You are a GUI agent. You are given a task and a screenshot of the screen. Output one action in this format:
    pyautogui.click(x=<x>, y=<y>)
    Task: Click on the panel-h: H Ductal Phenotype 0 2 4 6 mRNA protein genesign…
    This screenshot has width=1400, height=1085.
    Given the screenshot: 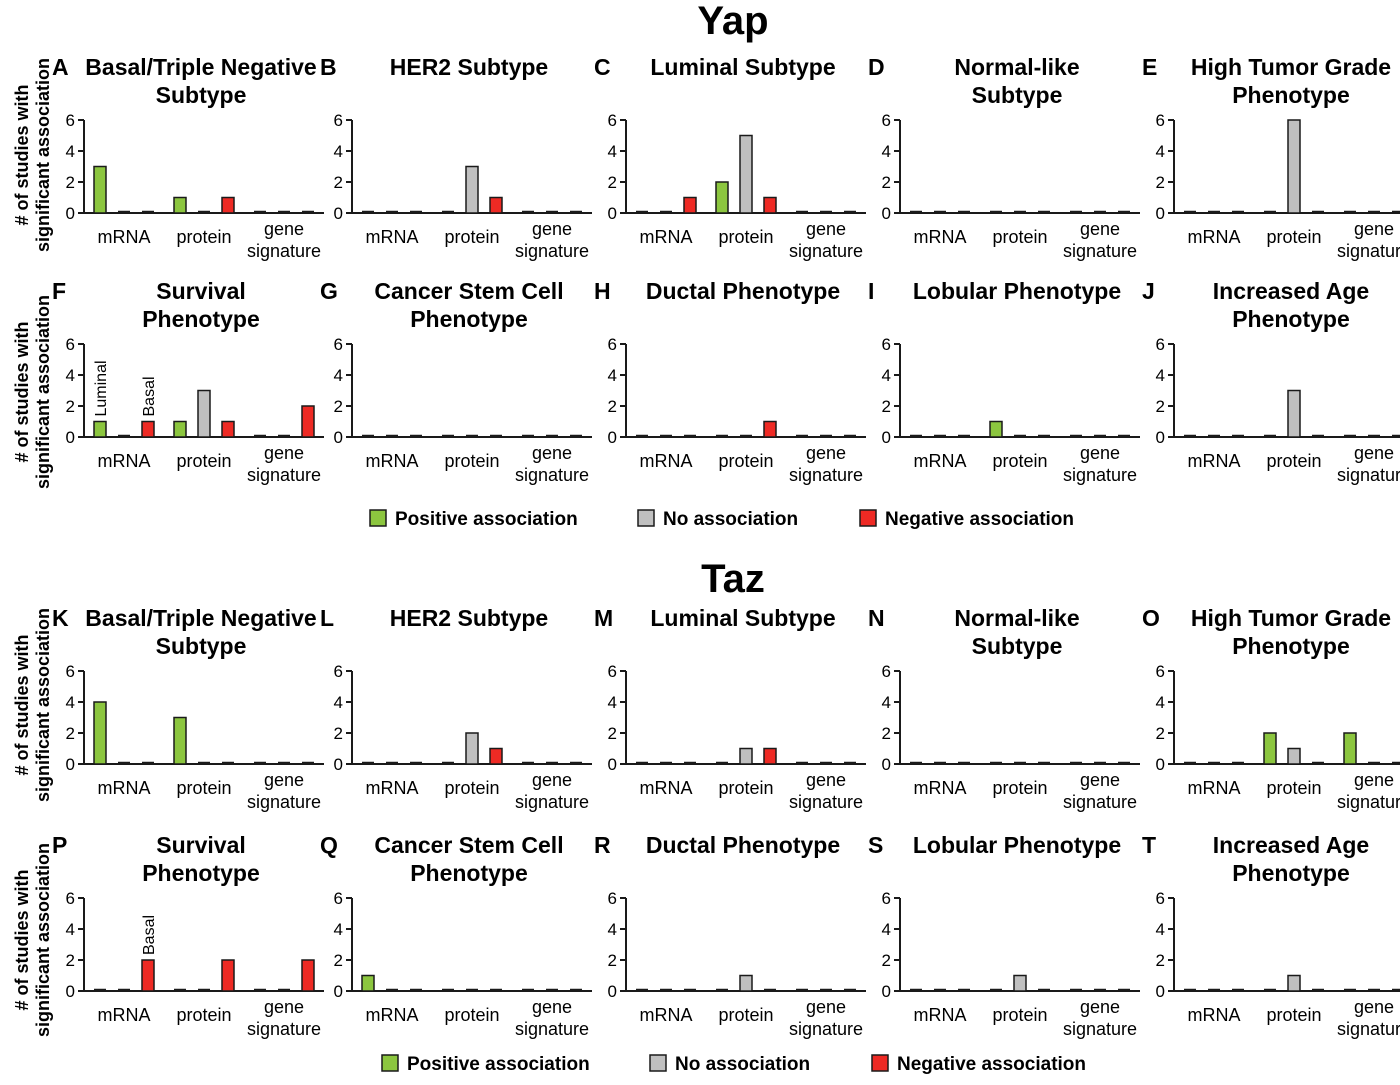 What is the action you would take?
    pyautogui.click(x=730, y=381)
    